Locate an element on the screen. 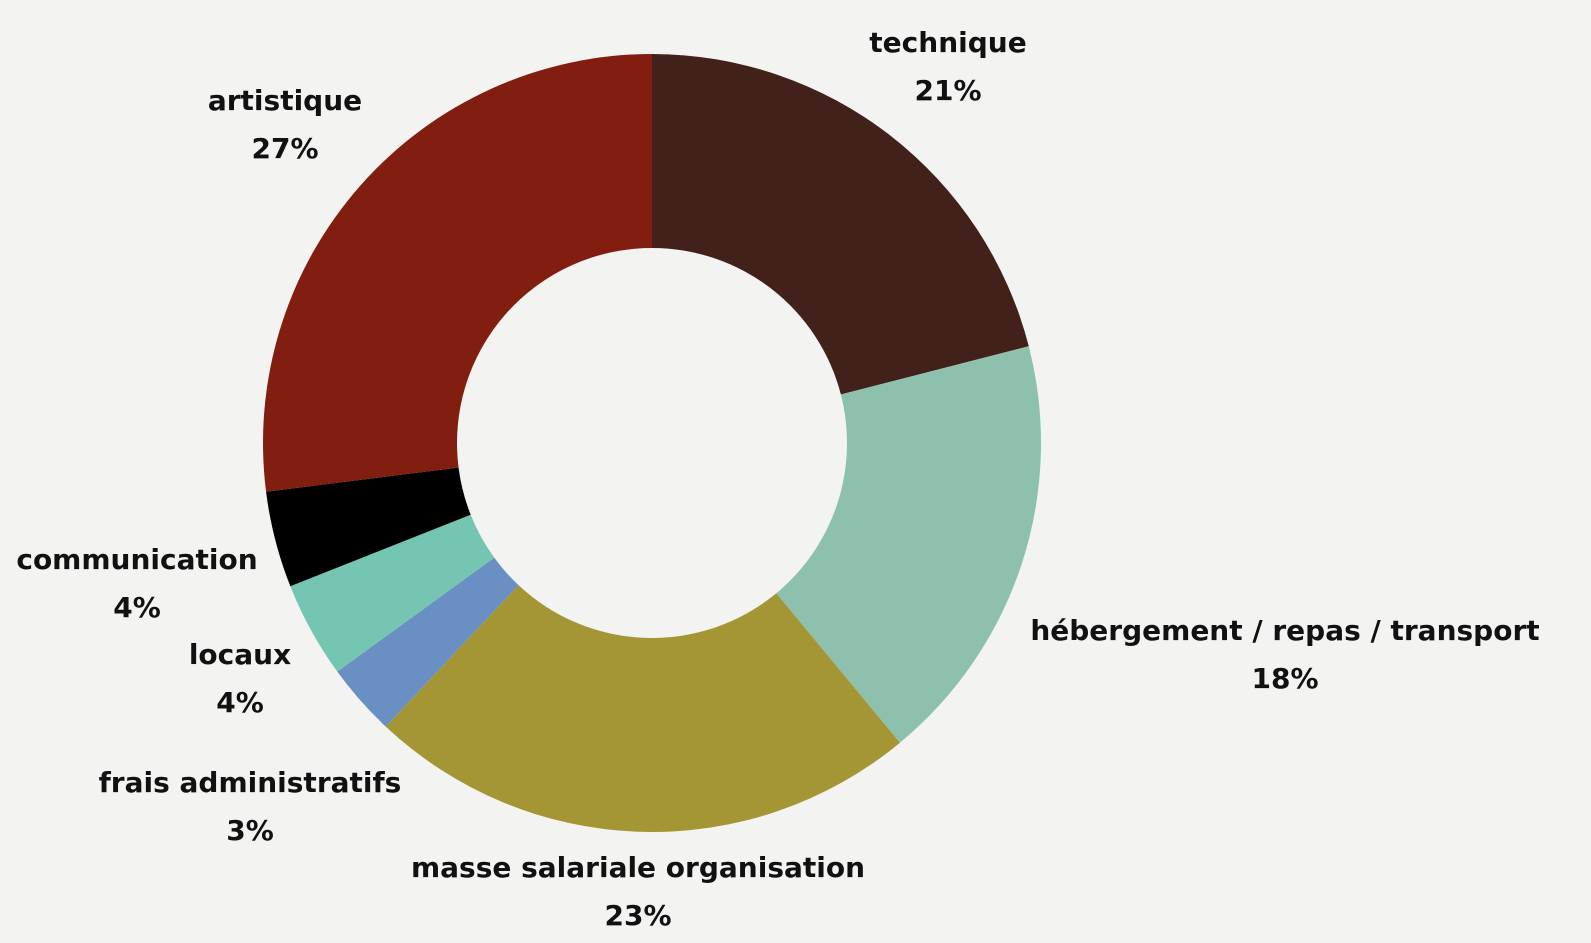 The height and width of the screenshot is (943, 1591). slice-label: hébergement / repas / transport is located at coordinates (1284, 630).